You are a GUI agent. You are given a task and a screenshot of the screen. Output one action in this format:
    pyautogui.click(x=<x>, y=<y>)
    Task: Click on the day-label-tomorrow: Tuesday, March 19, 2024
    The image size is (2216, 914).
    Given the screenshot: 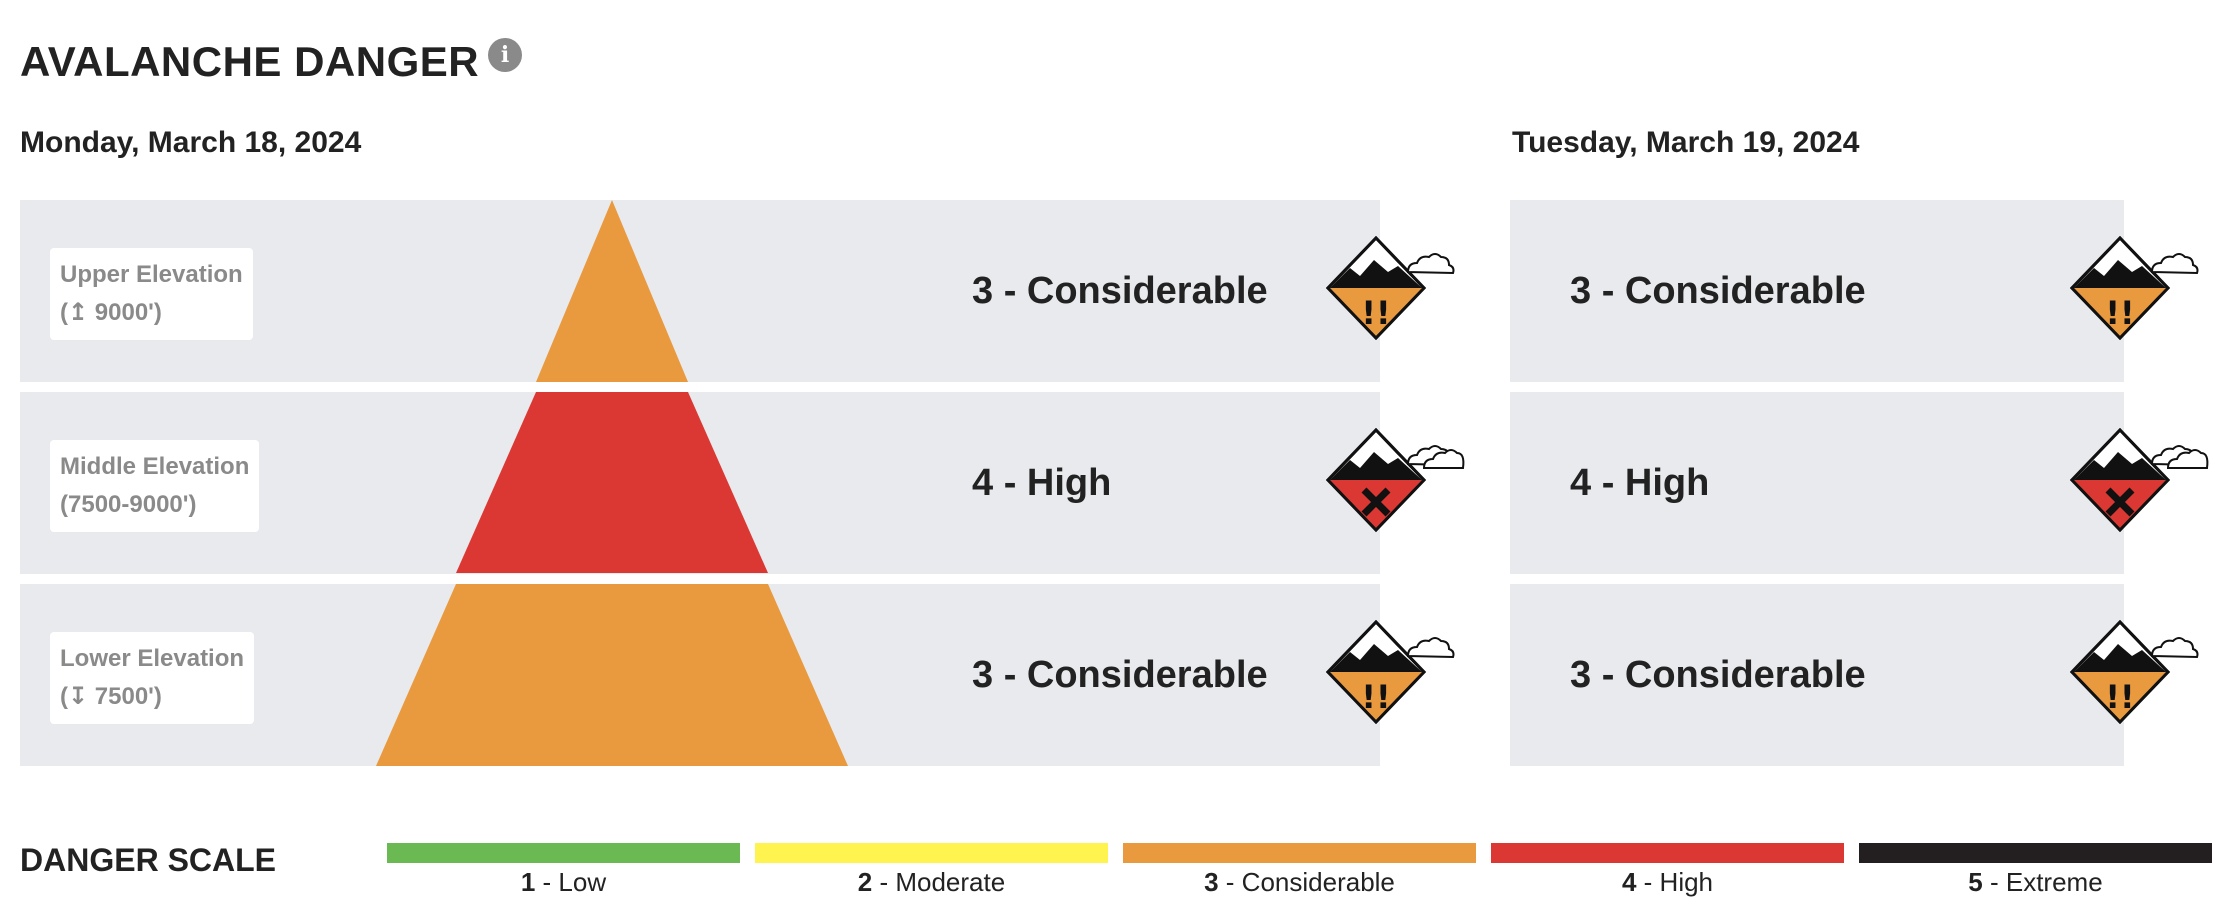 What is the action you would take?
    pyautogui.click(x=1686, y=142)
    